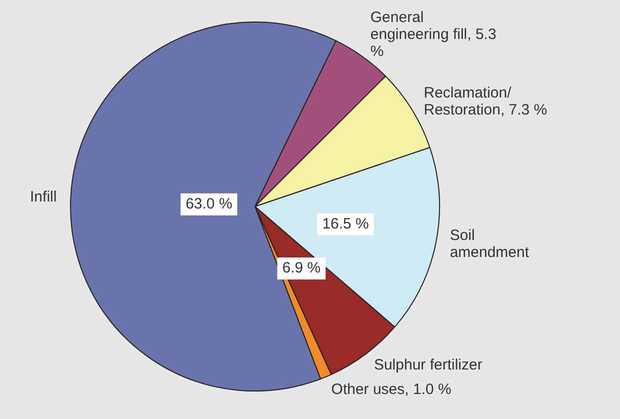 The image size is (620, 419). Describe the element at coordinates (345, 223) in the screenshot. I see `data-label: 16.5 %` at that location.